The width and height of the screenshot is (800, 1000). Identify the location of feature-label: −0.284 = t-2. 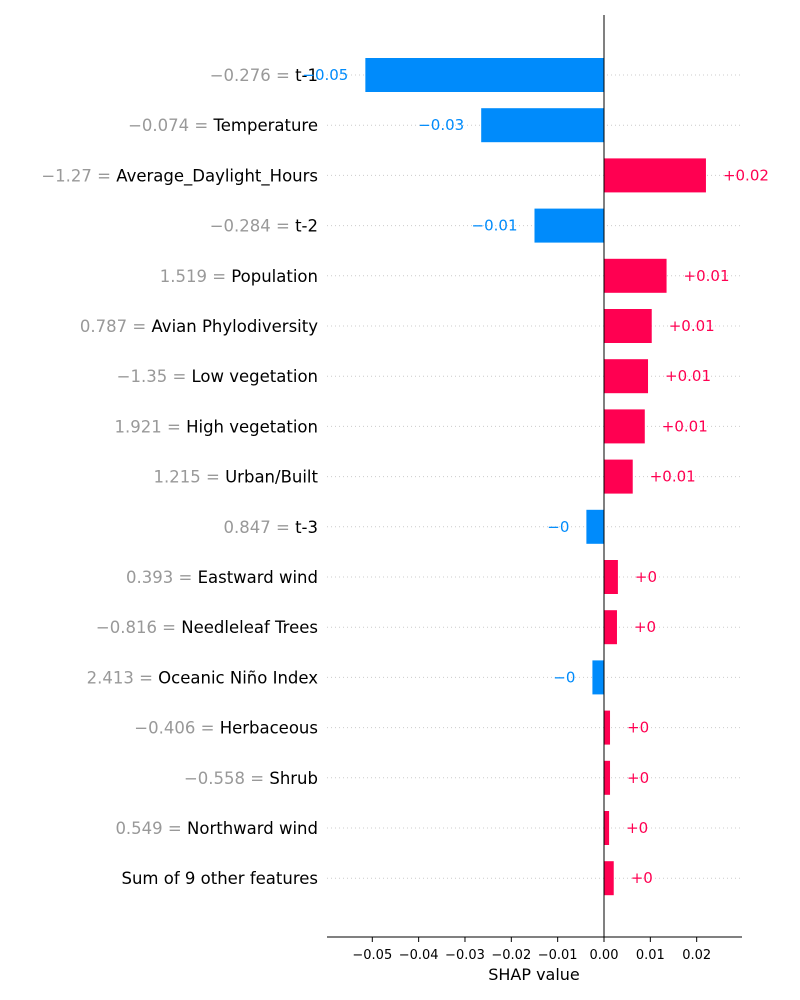
(264, 226).